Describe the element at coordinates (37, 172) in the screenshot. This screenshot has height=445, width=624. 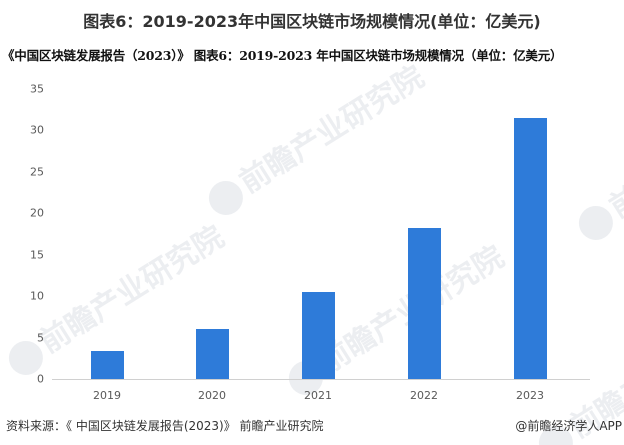
I see `y-tick-label: 25` at that location.